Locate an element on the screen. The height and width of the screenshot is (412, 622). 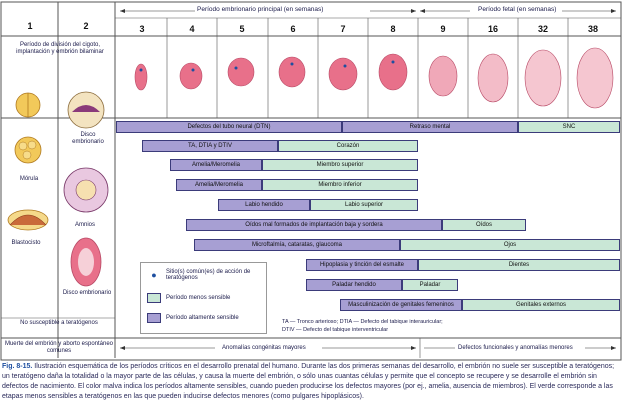
legend-less-row: Período menos sensible is located at coordinates (188, 298).